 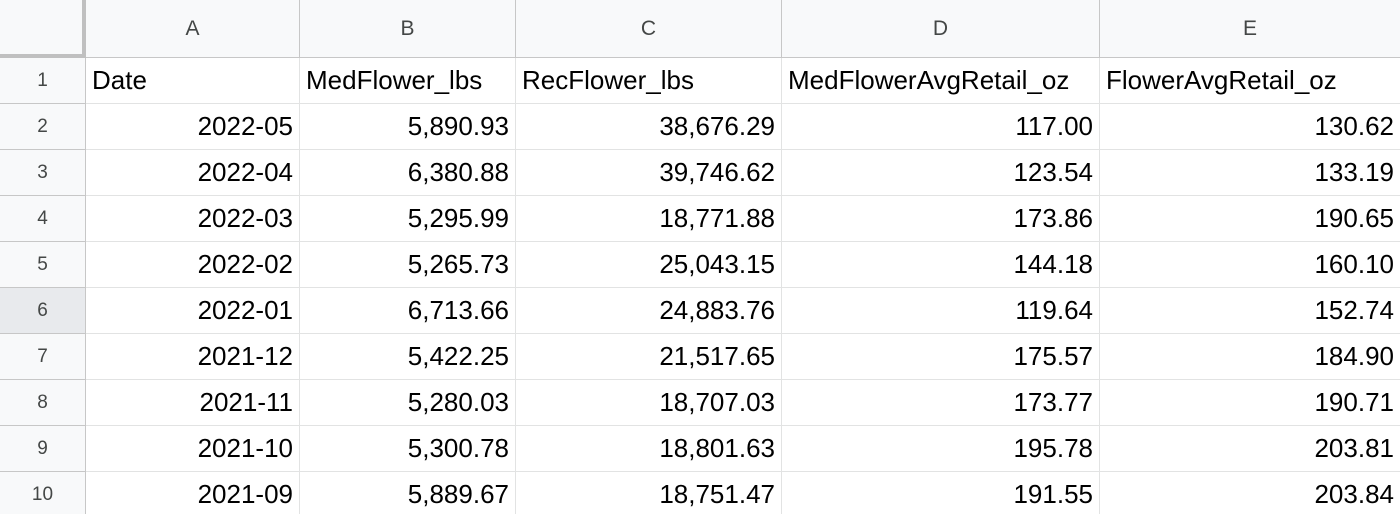 What do you see at coordinates (1250, 29) in the screenshot?
I see `column-header-e: E` at bounding box center [1250, 29].